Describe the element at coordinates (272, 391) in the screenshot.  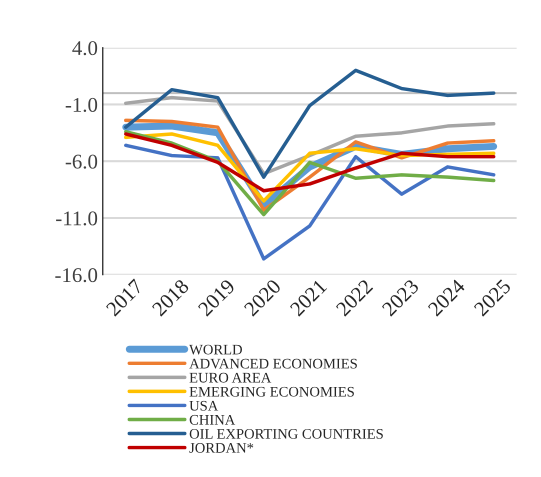
I see `legend-label: EMERGING ECONOMIES` at that location.